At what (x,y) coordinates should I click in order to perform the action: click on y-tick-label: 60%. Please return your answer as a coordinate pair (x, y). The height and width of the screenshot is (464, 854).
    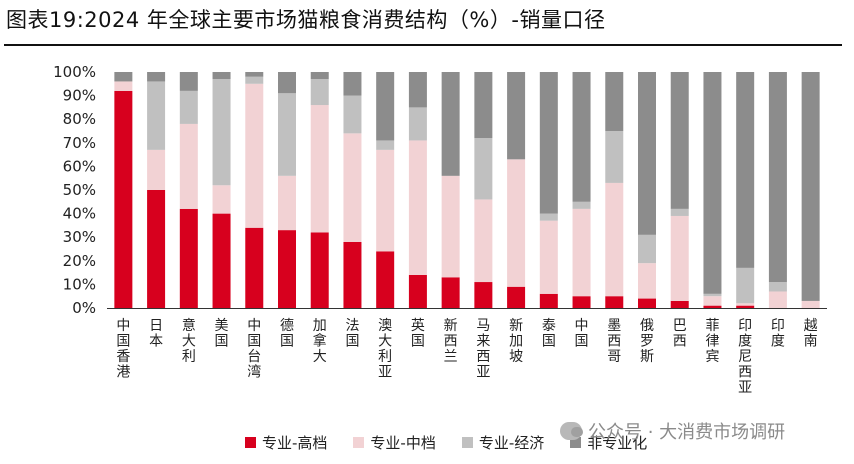
    Looking at the image, I should click on (79, 166).